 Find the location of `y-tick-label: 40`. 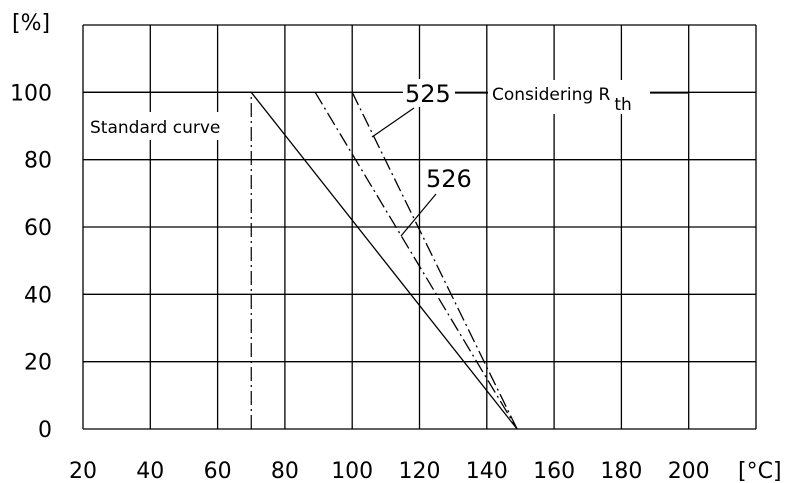

y-tick-label: 40 is located at coordinates (38, 295).